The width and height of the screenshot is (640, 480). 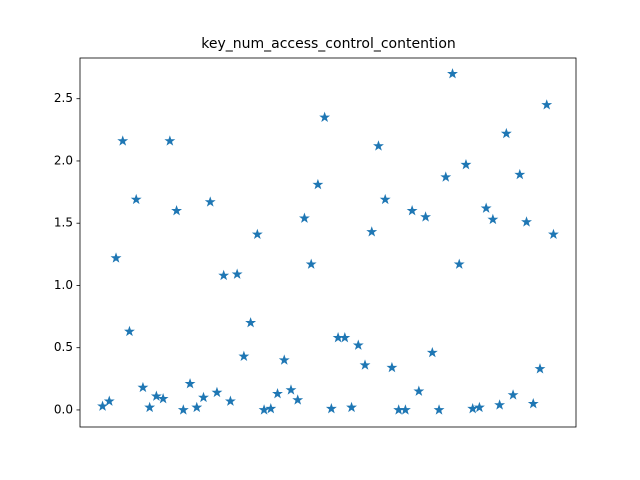 What do you see at coordinates (63, 409) in the screenshot?
I see `y-tick-label: 0.0` at bounding box center [63, 409].